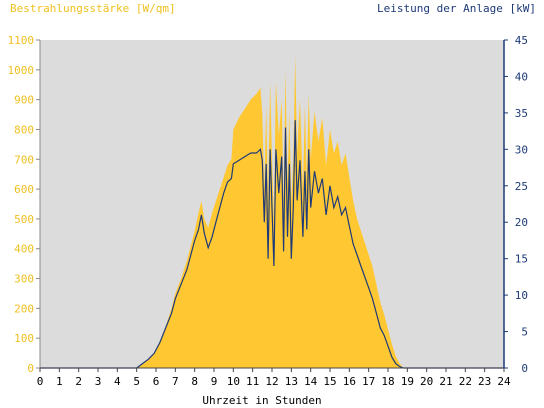 This screenshot has width=544, height=408. What do you see at coordinates (30, 368) in the screenshot?
I see `left-tick-label: 0` at bounding box center [30, 368].